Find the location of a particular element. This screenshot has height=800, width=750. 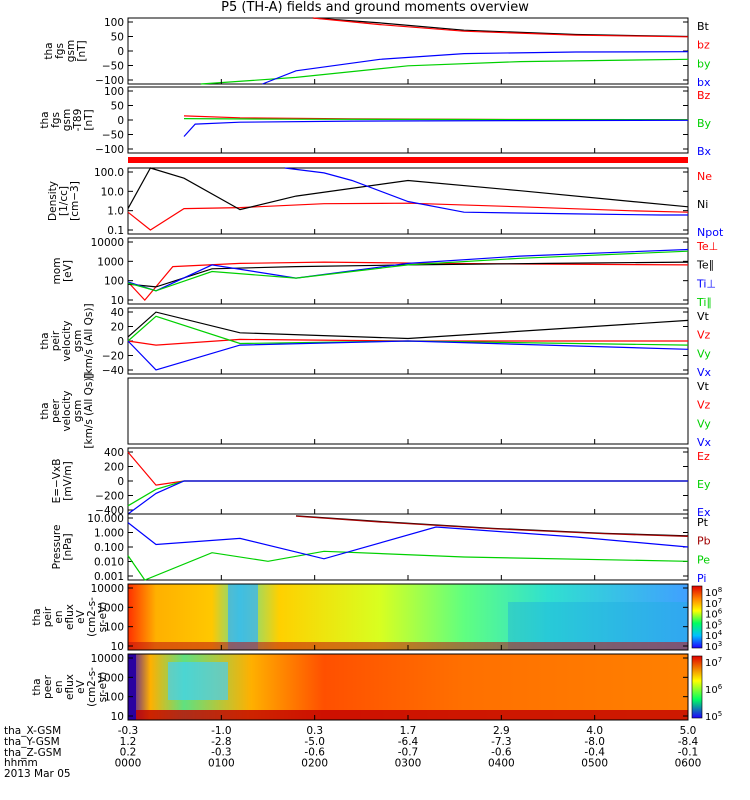

series-line-bx is located at coordinates (436, 128).